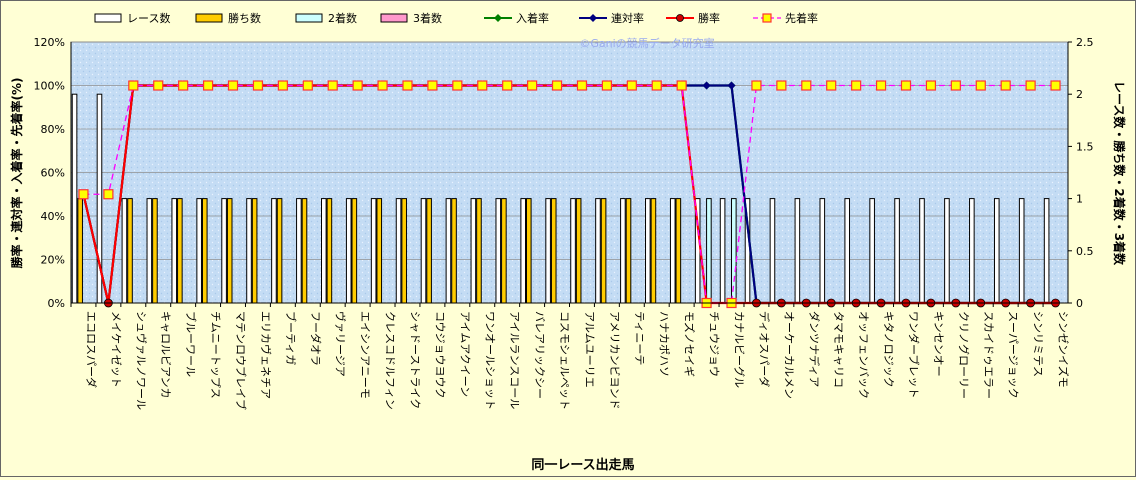  Describe the element at coordinates (390, 360) in the screenshot. I see `x-tick-label: クレスコドルフィン` at that location.